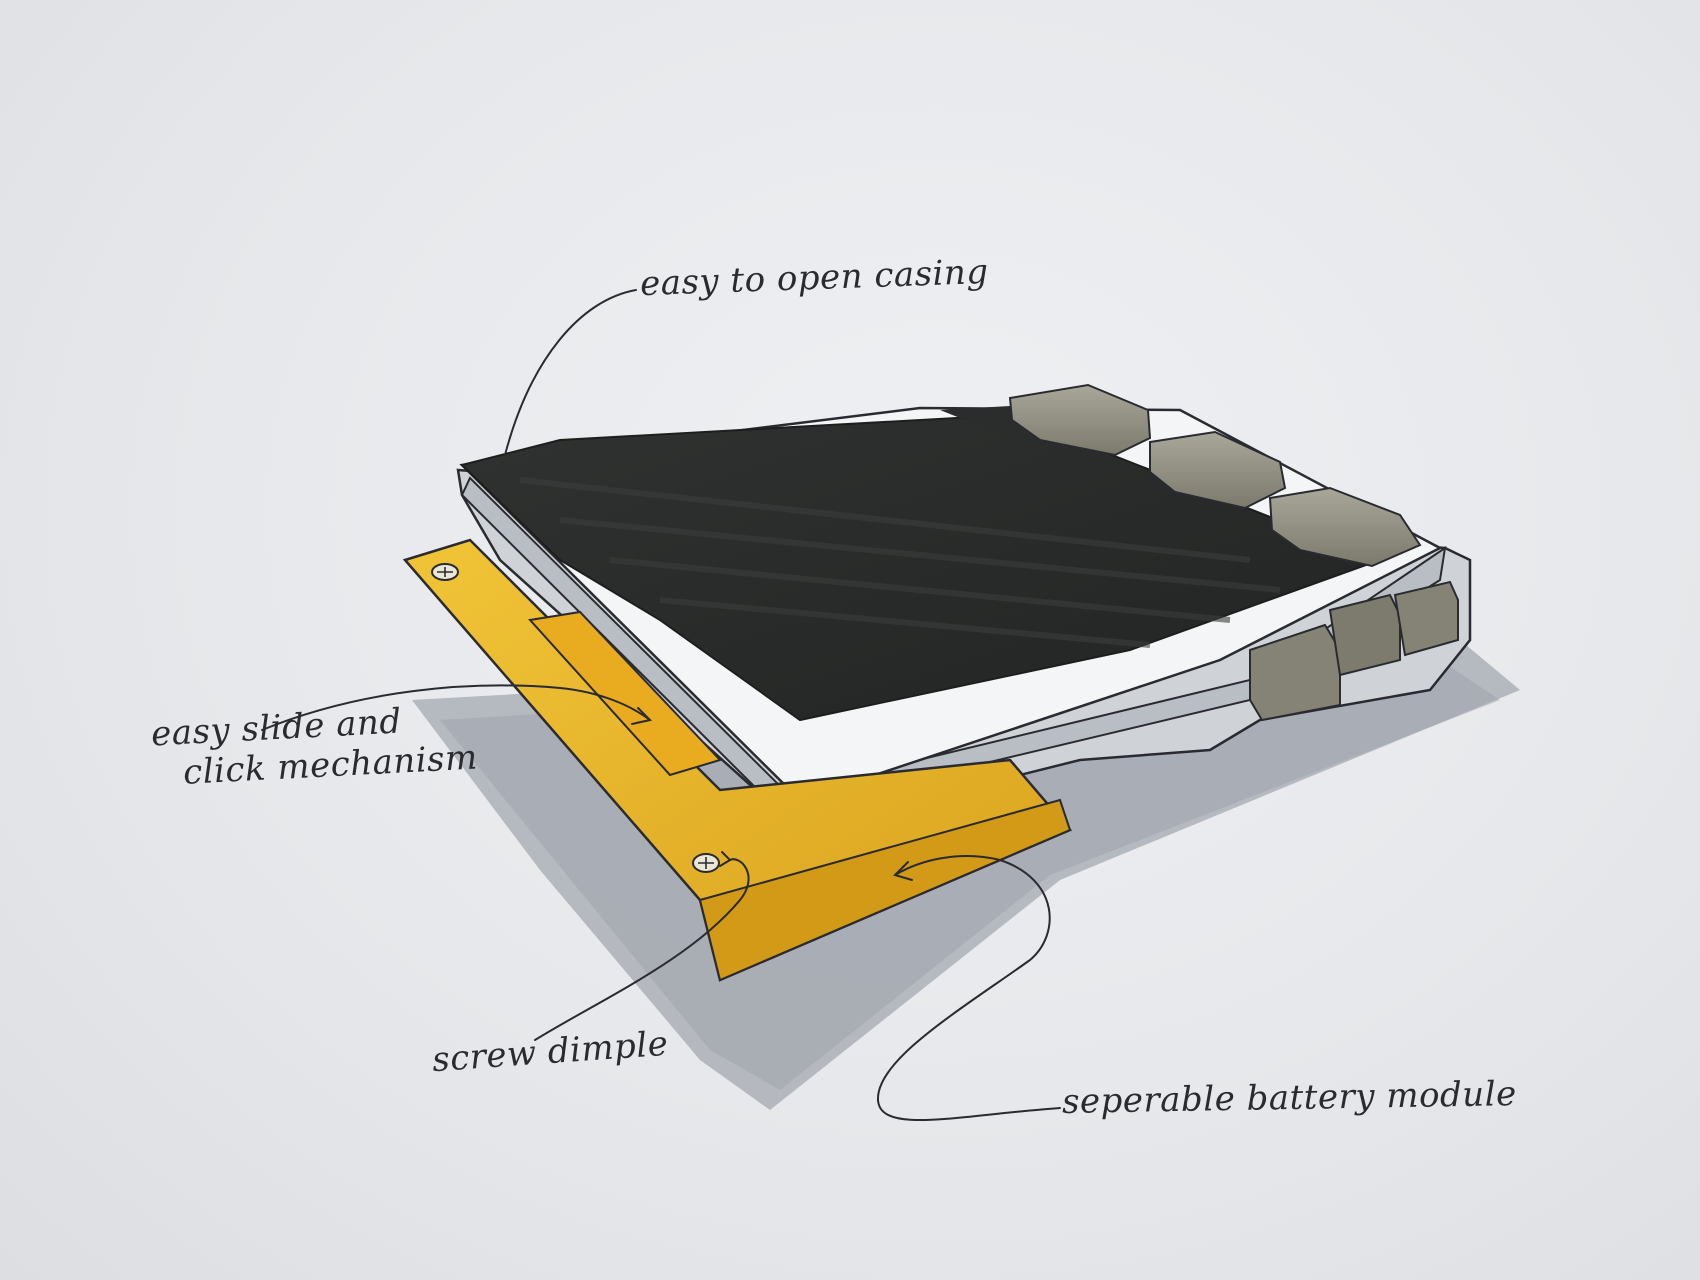  Describe the element at coordinates (968, 987) in the screenshot. I see `leader-battery` at that location.